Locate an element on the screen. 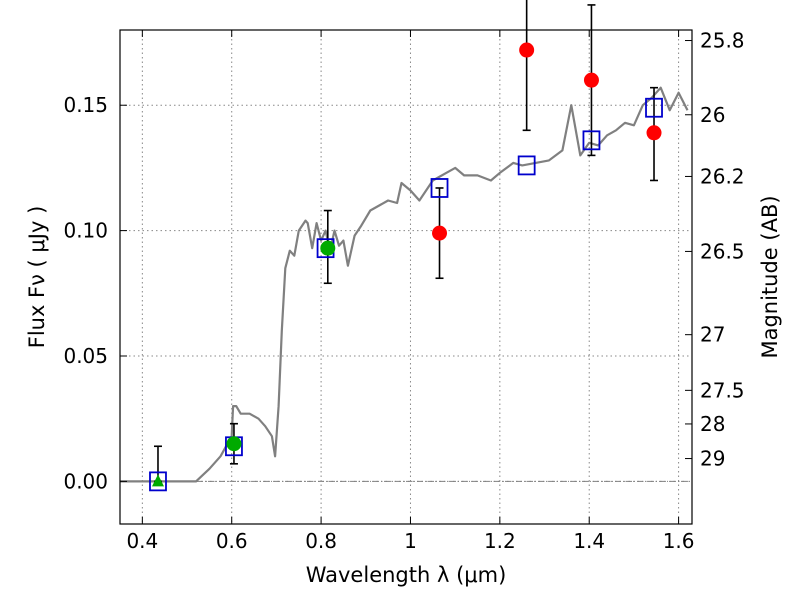 The width and height of the screenshot is (800, 600). y-tick-label: 0.05 is located at coordinates (85, 356).